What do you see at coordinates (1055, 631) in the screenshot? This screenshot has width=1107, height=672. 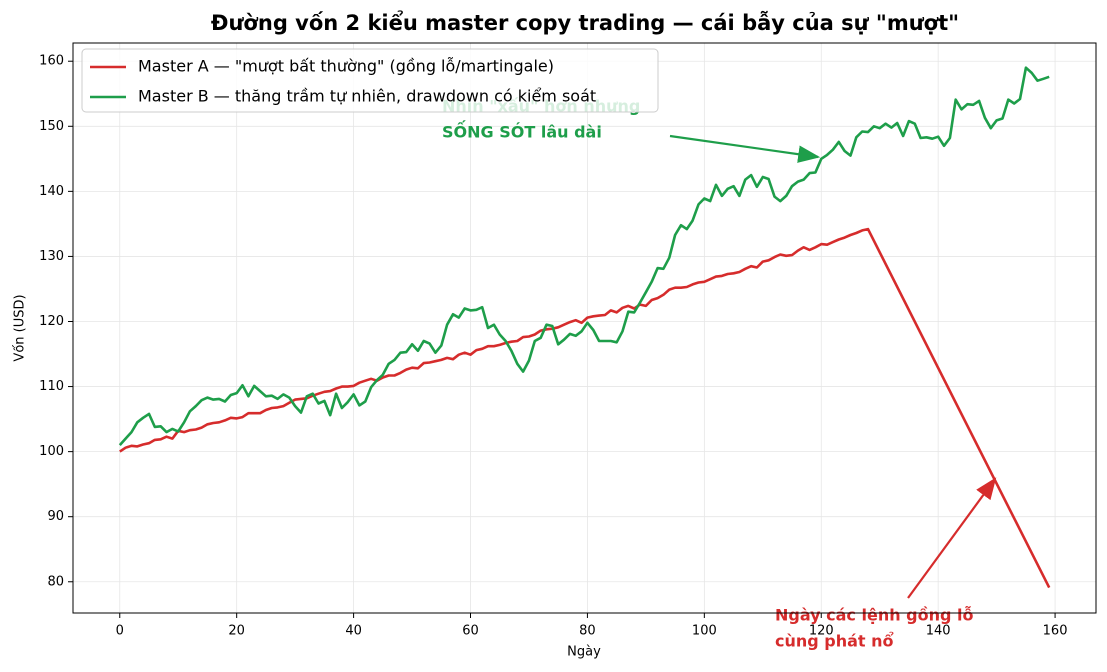 I see `x-tick-label: 160` at bounding box center [1055, 631].